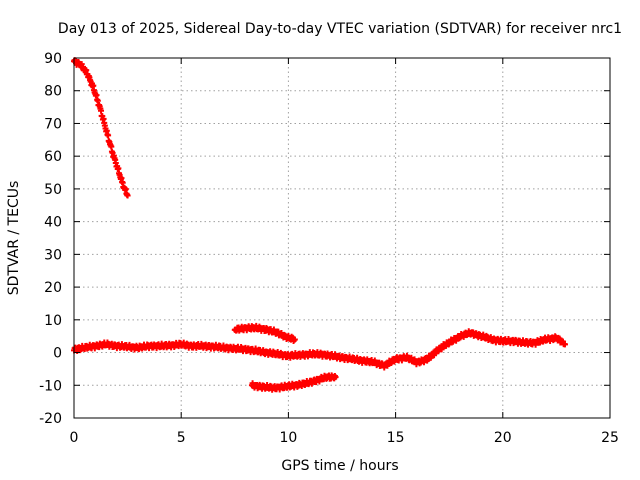 The image size is (640, 480). I want to click on y-tick-label: 50, so click(53, 190).